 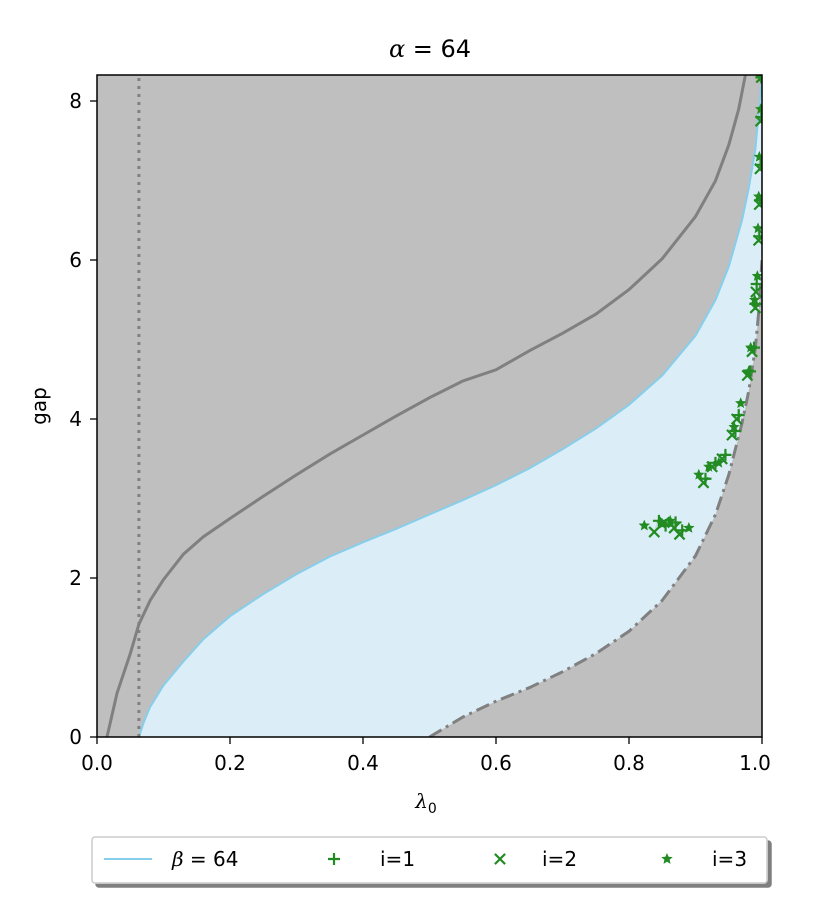 I want to click on legend-box, so click(x=429, y=860).